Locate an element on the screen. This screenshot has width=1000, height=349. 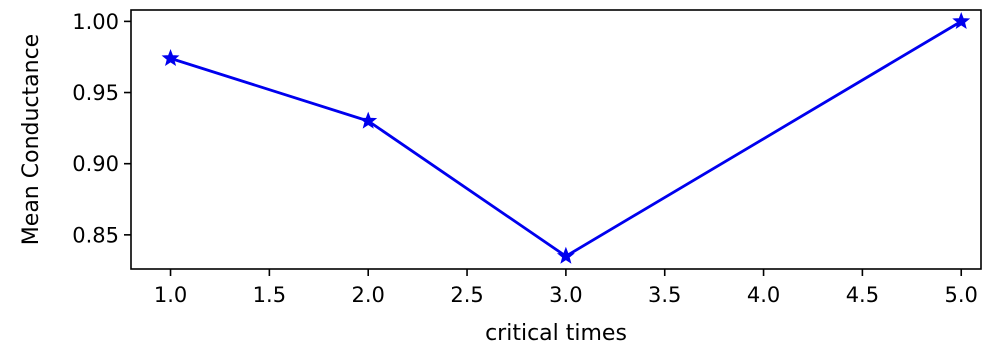
y-tick-label: 1.00 is located at coordinates (95, 22).